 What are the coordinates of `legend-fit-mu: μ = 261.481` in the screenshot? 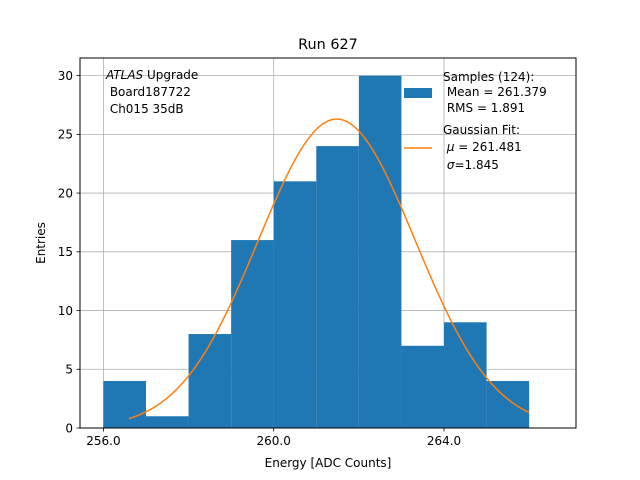 It's located at (482, 147).